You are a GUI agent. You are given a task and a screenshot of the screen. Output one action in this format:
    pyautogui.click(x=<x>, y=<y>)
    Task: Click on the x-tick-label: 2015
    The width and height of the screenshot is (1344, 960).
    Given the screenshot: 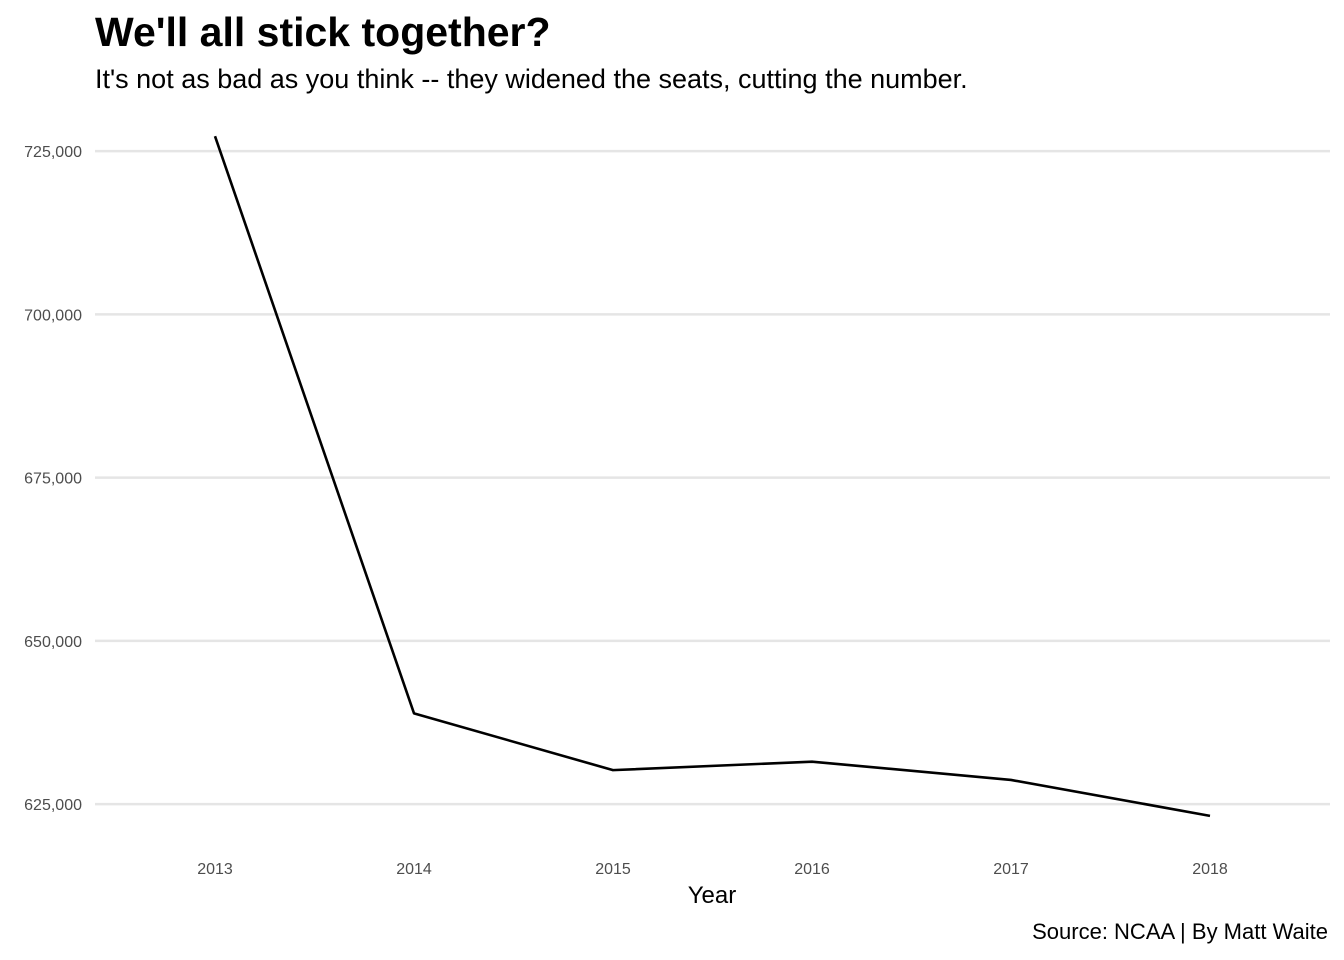 What is the action you would take?
    pyautogui.click(x=613, y=869)
    